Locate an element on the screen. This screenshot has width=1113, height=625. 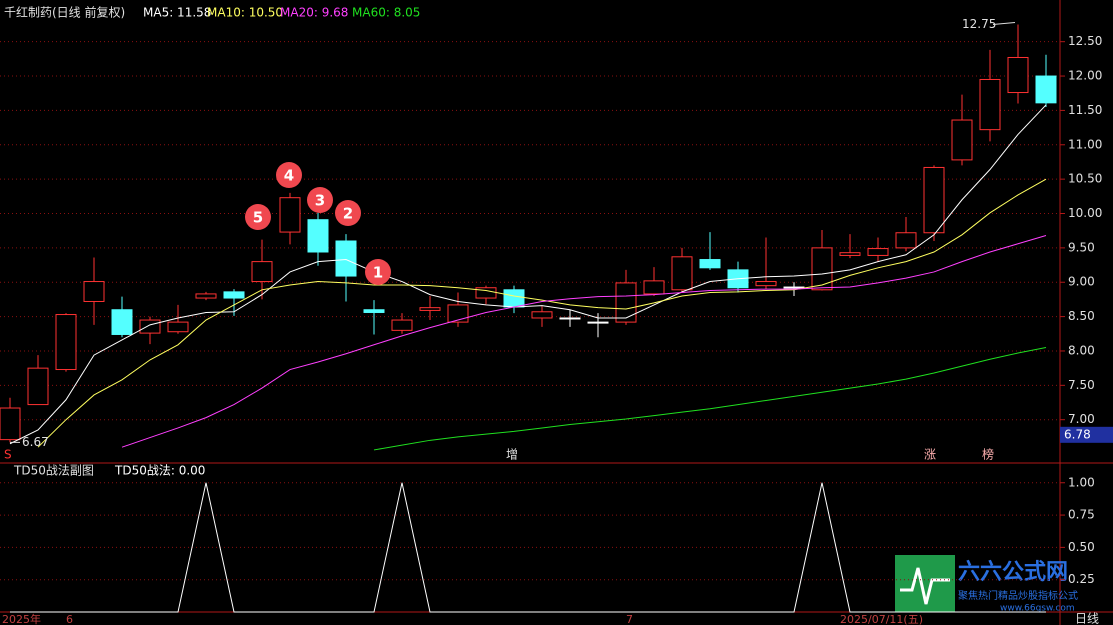
y-tick-label: 9.50 is located at coordinates (1081, 247).